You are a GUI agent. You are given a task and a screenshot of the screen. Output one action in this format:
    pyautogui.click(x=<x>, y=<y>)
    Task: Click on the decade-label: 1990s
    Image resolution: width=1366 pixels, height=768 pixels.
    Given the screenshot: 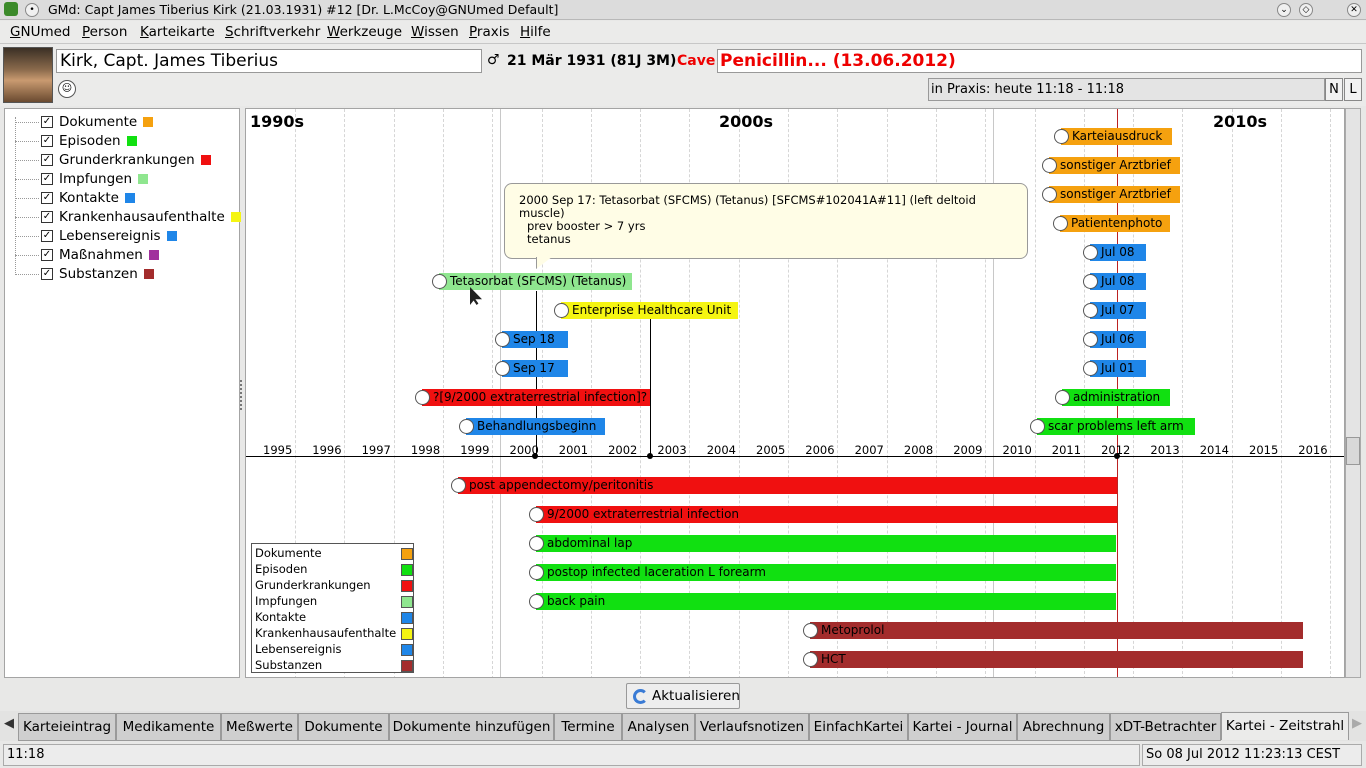 What is the action you would take?
    pyautogui.click(x=277, y=121)
    